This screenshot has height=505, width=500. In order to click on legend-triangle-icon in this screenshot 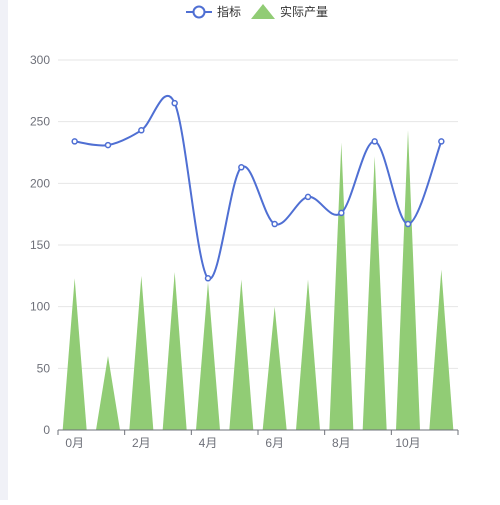, I will do `click(263, 11)`.